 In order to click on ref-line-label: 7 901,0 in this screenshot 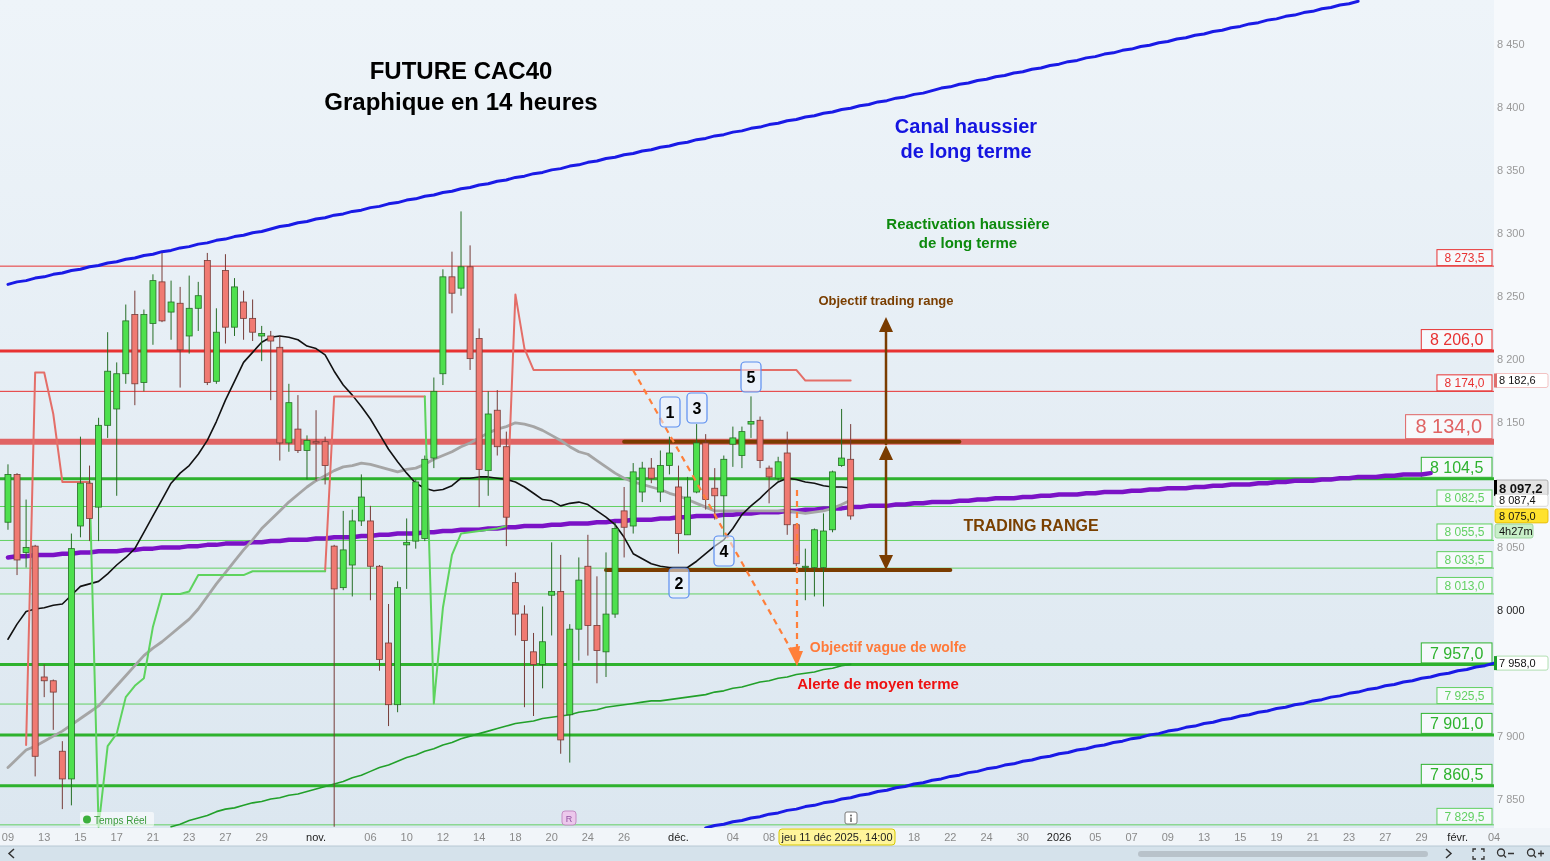, I will do `click(1456, 723)`.